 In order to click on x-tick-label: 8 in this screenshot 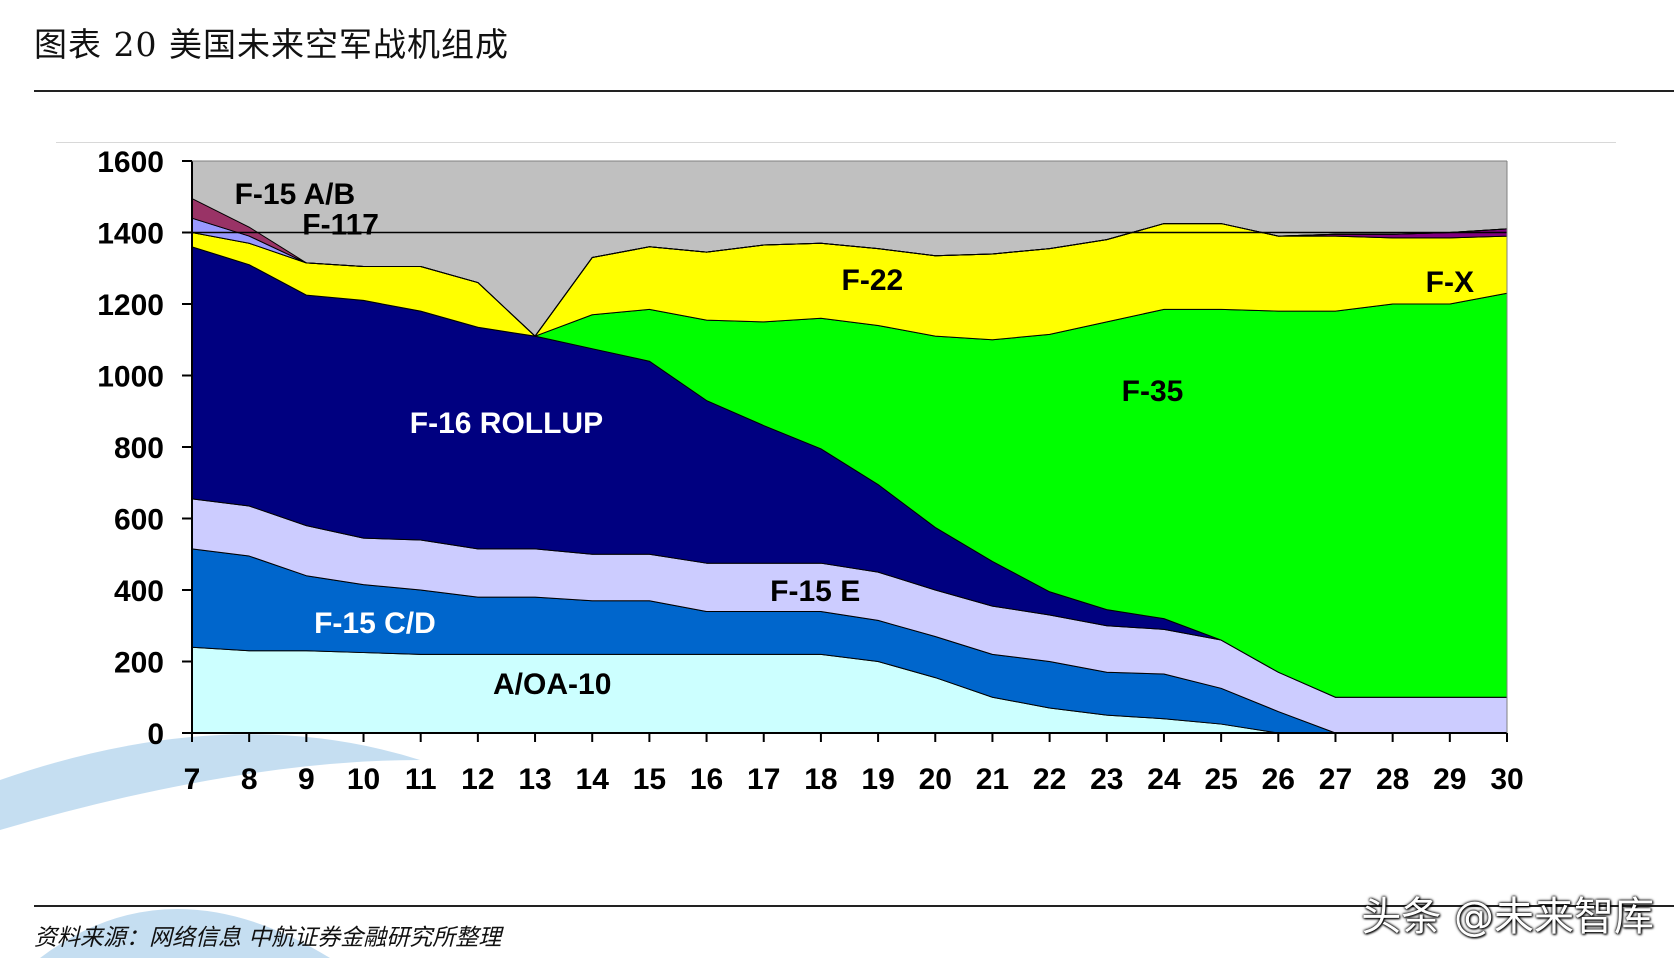, I will do `click(249, 779)`.